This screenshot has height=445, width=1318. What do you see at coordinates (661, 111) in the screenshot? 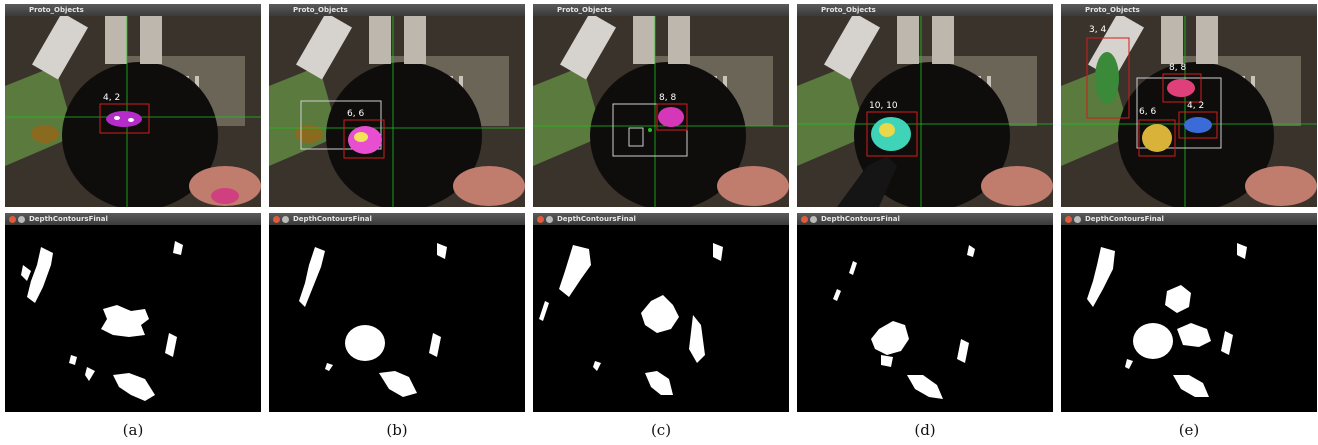
I see `camera-view: 8, 8` at bounding box center [661, 111].